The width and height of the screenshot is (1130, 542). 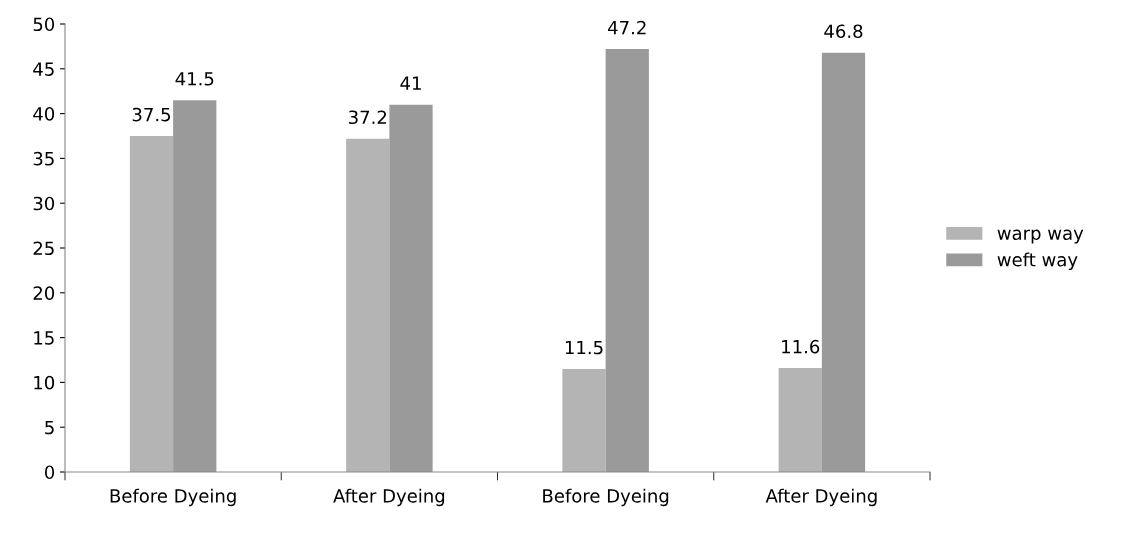 I want to click on y-tick-label: 5, so click(x=49, y=427).